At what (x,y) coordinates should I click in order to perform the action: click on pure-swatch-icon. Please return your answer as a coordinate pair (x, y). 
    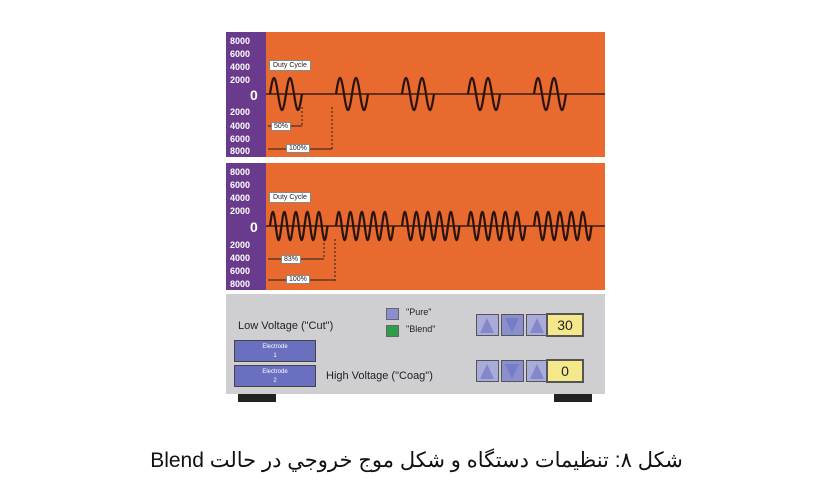
    Looking at the image, I should click on (392, 314).